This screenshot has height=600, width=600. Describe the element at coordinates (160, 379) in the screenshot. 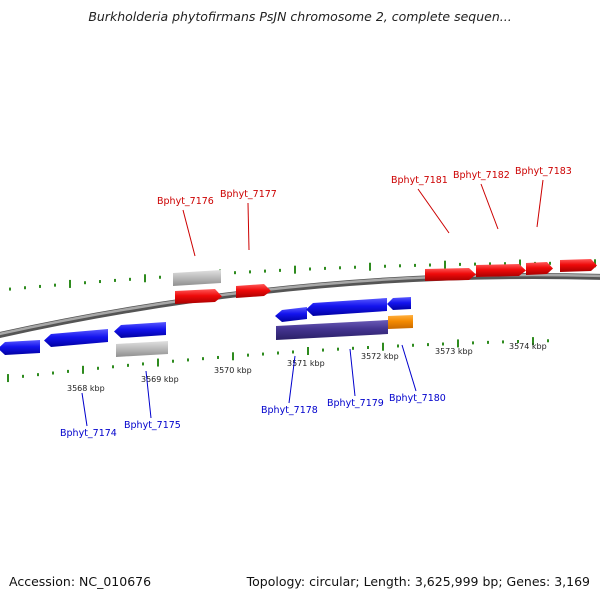

I see `scale-tick-label: 3569 kbp` at that location.